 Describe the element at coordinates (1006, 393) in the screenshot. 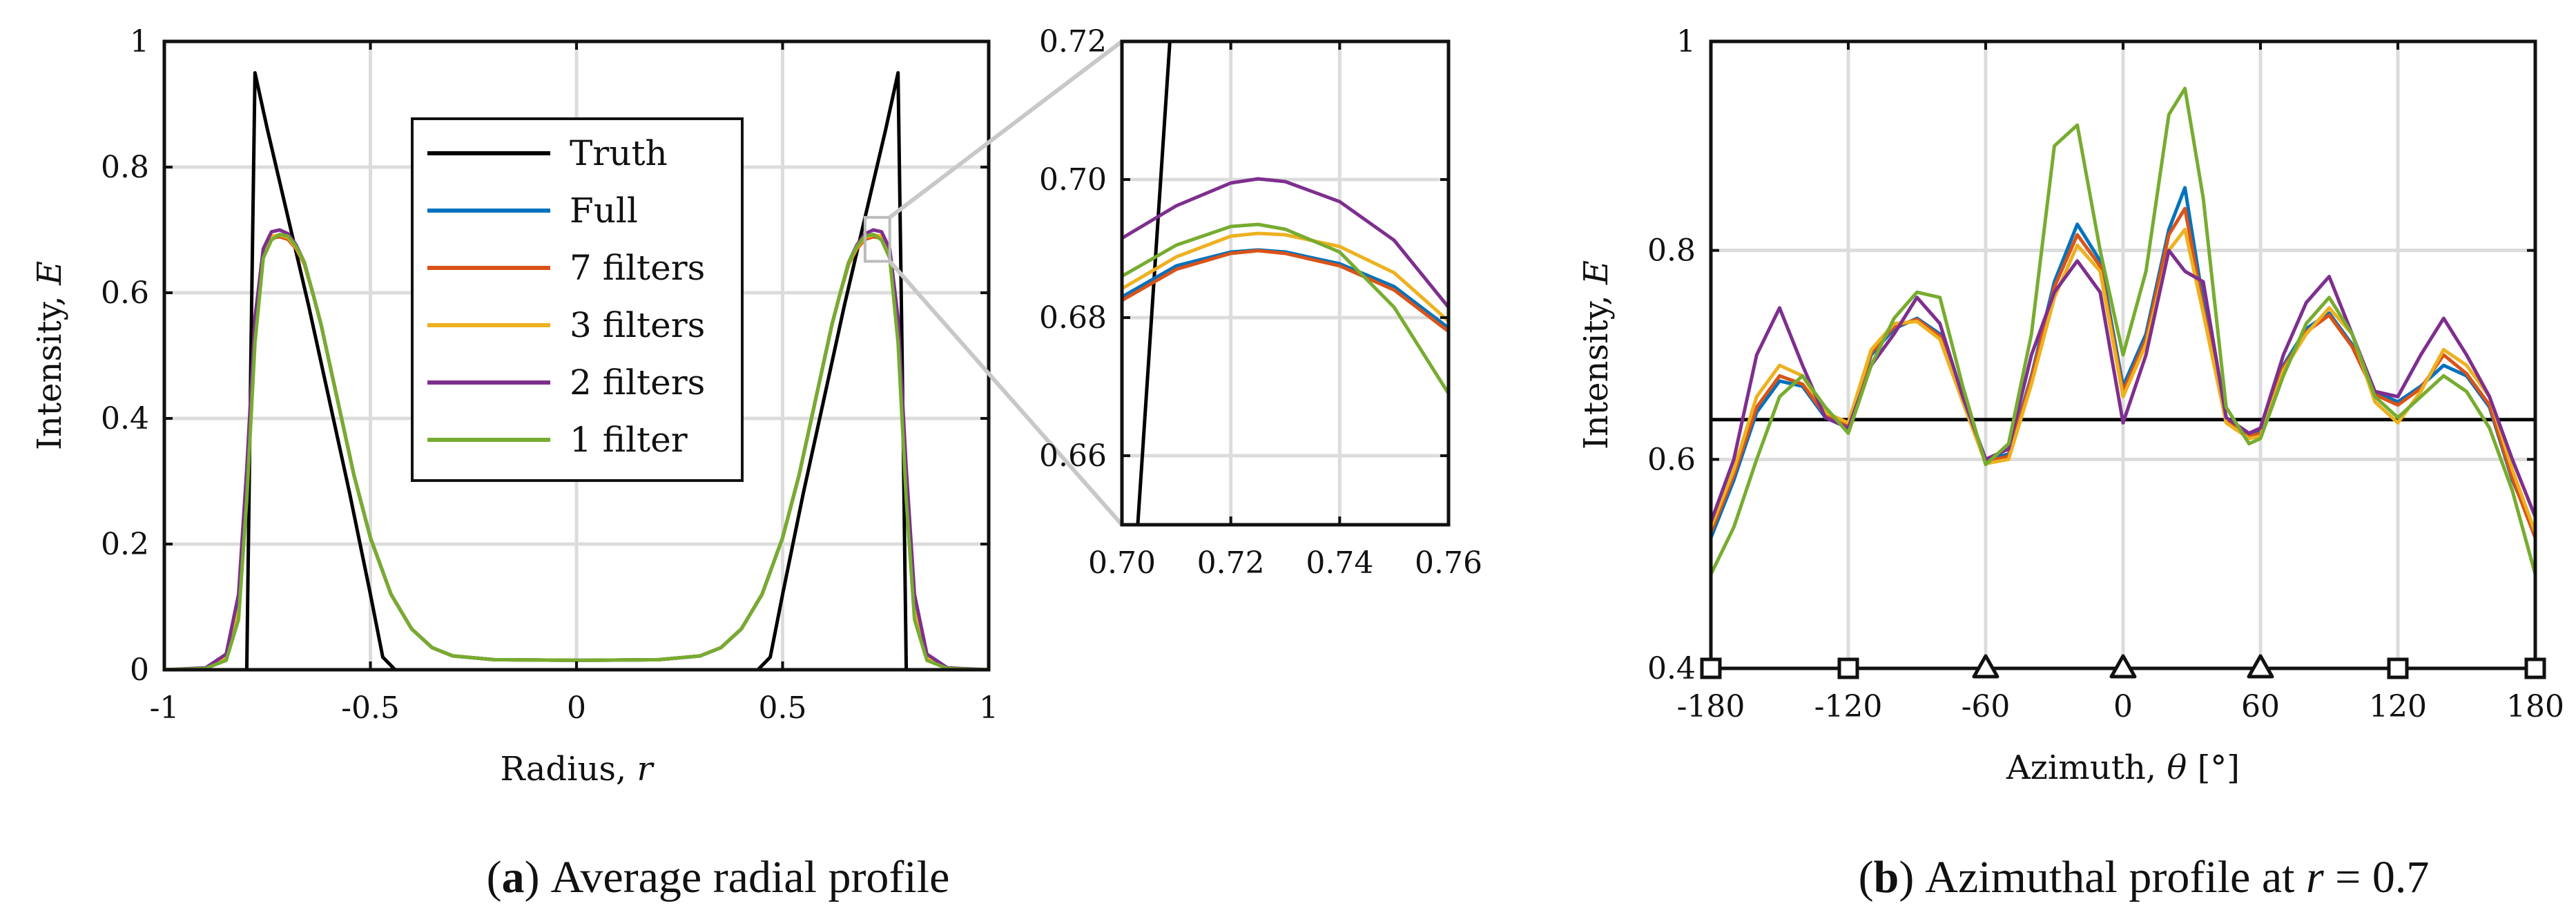

I see `zoom-connector-bottom` at that location.